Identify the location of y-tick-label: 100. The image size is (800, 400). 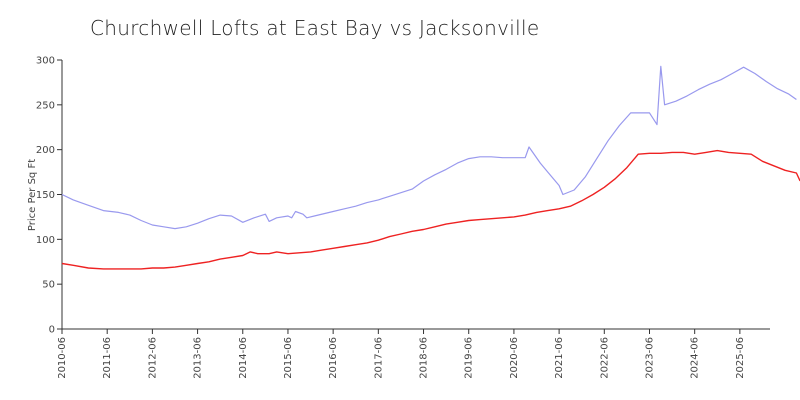
(45, 240).